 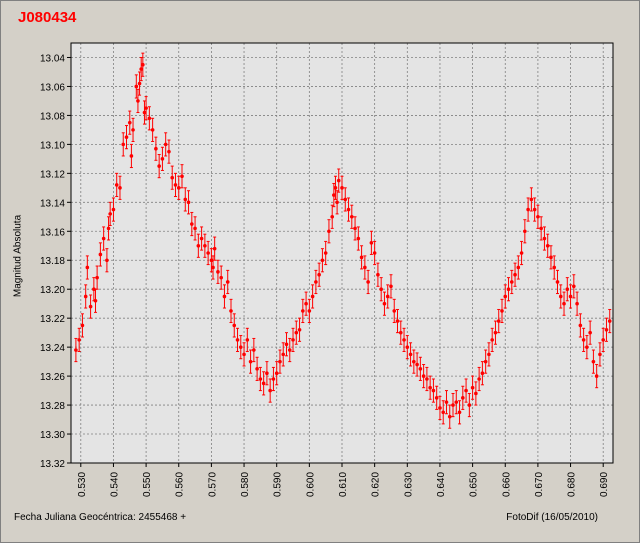 I want to click on y-tick-label: 13.04, so click(x=52, y=58).